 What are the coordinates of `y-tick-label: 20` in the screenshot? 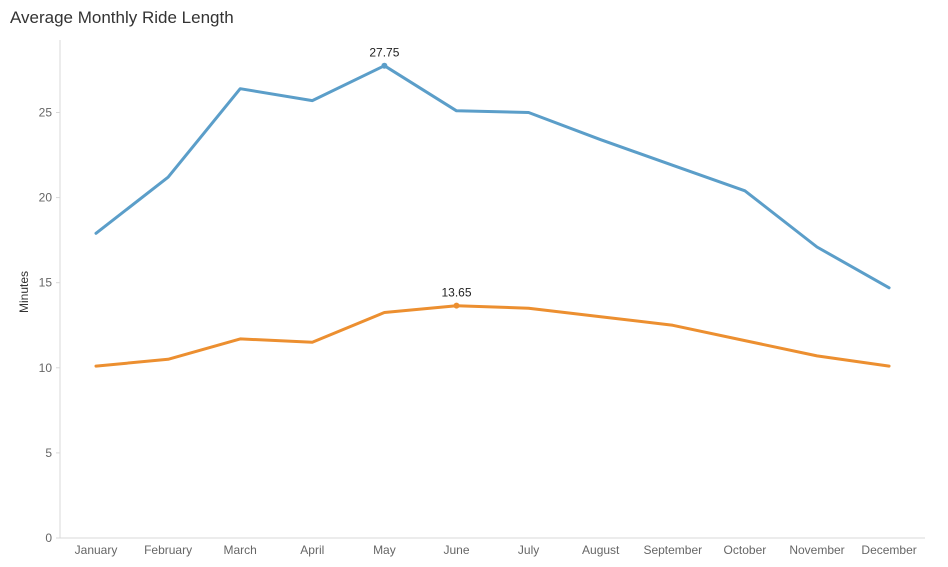 It's located at (46, 198).